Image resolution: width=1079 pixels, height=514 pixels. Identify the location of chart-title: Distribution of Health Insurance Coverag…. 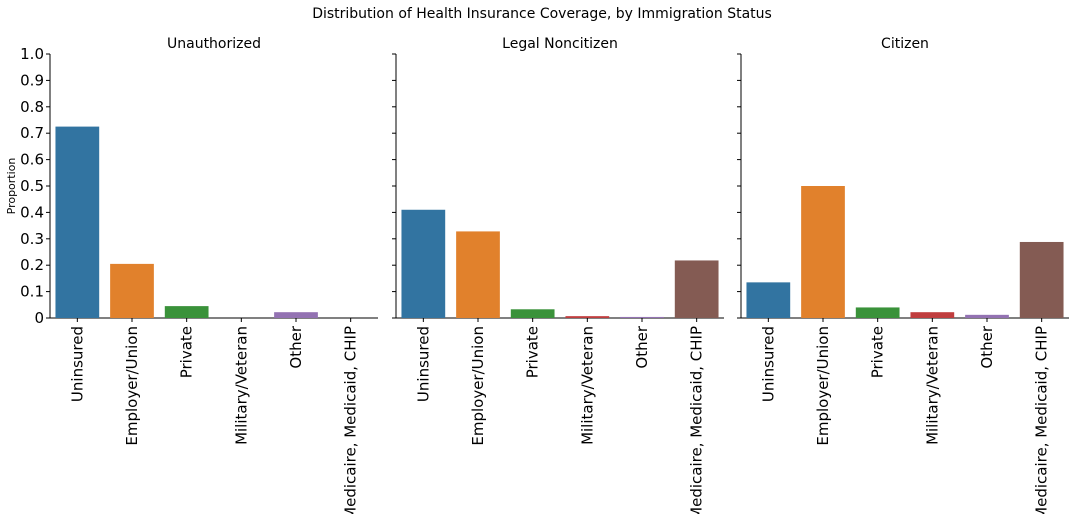
(542, 14).